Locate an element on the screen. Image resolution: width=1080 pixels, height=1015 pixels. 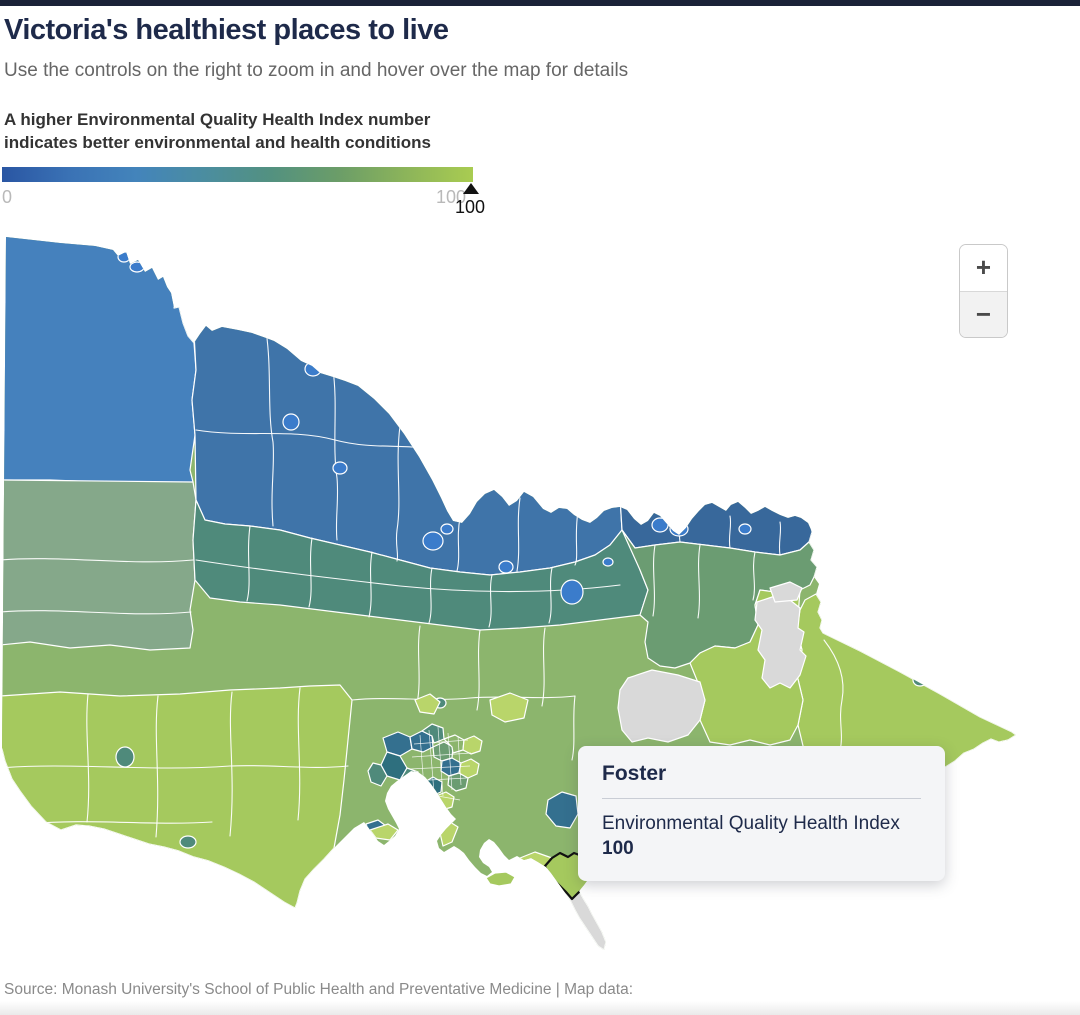
legend-marker-value: 100 is located at coordinates (470, 207).